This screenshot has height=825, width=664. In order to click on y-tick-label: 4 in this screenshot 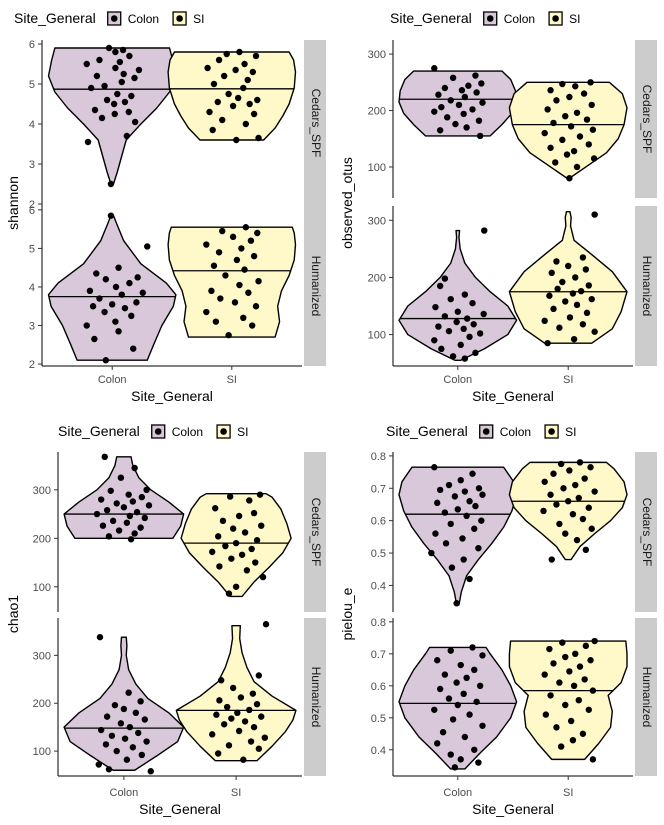, I will do `click(32, 125)`.